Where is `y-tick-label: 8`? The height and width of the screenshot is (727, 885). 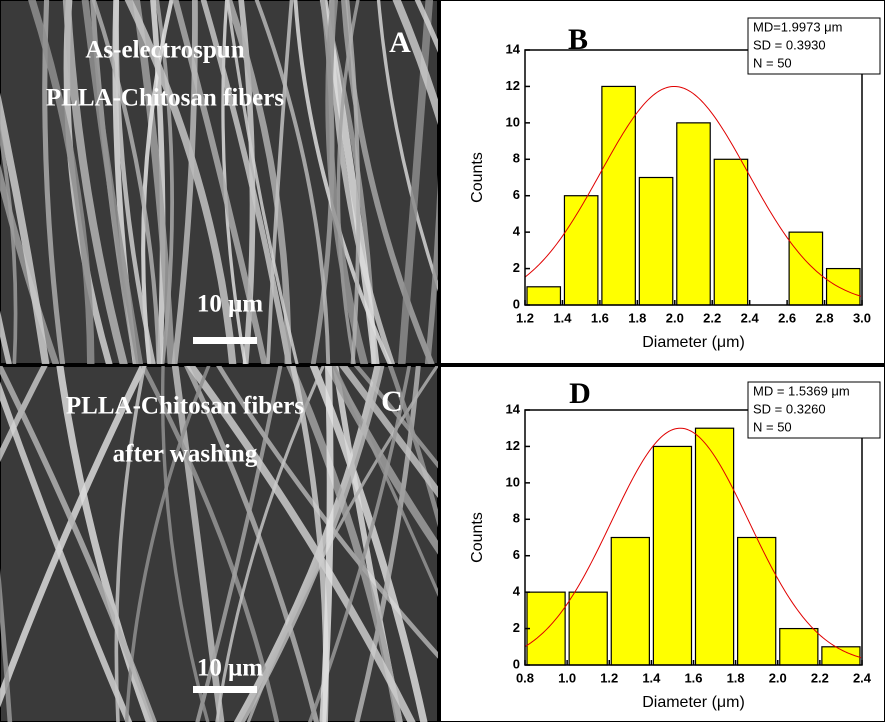
y-tick-label: 8 is located at coordinates (516, 518).